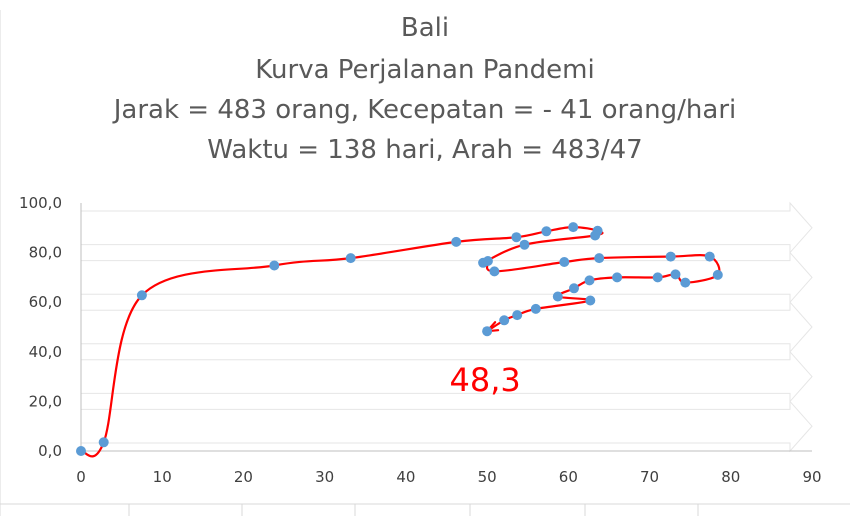 The image size is (850, 516). What do you see at coordinates (425, 28) in the screenshot?
I see `chart-title-line-1: Bali` at bounding box center [425, 28].